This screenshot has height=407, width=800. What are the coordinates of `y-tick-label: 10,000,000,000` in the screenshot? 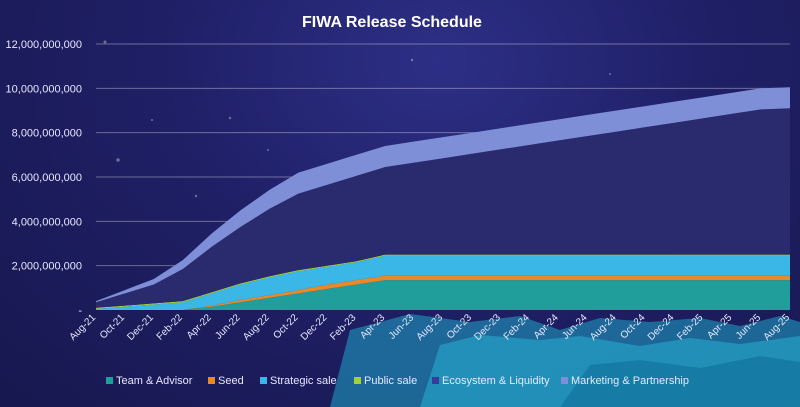 It's located at (44, 89).